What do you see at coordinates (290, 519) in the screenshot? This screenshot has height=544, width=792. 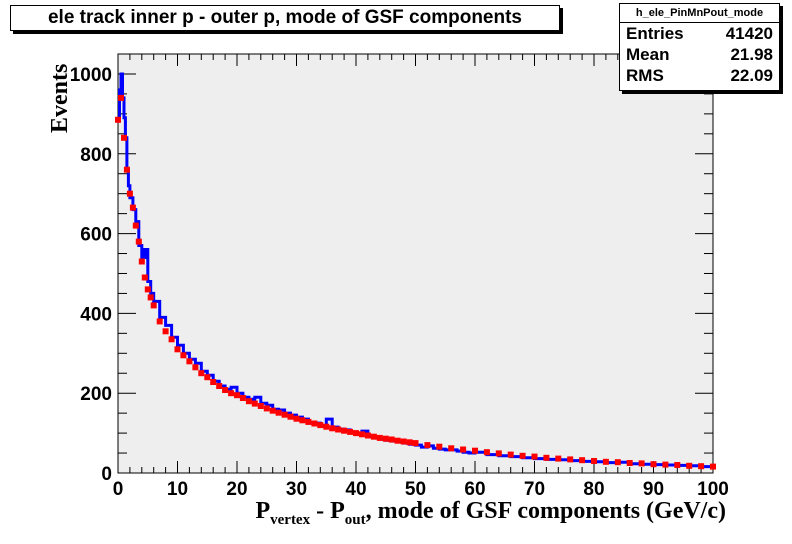 I see `x-axis-label-vertex: vertex` at bounding box center [290, 519].